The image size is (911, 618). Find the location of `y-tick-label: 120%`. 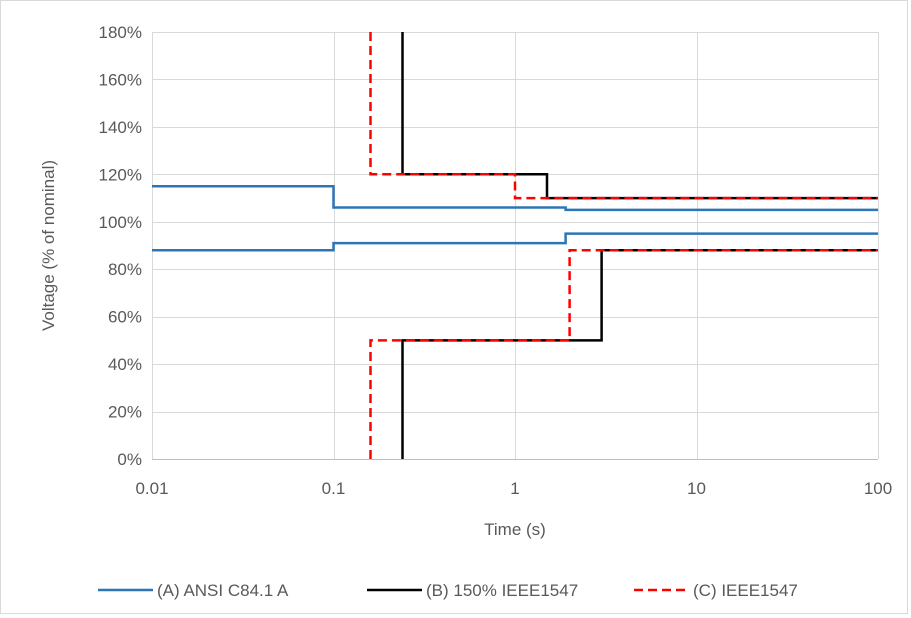

y-tick-label: 120% is located at coordinates (120, 174).